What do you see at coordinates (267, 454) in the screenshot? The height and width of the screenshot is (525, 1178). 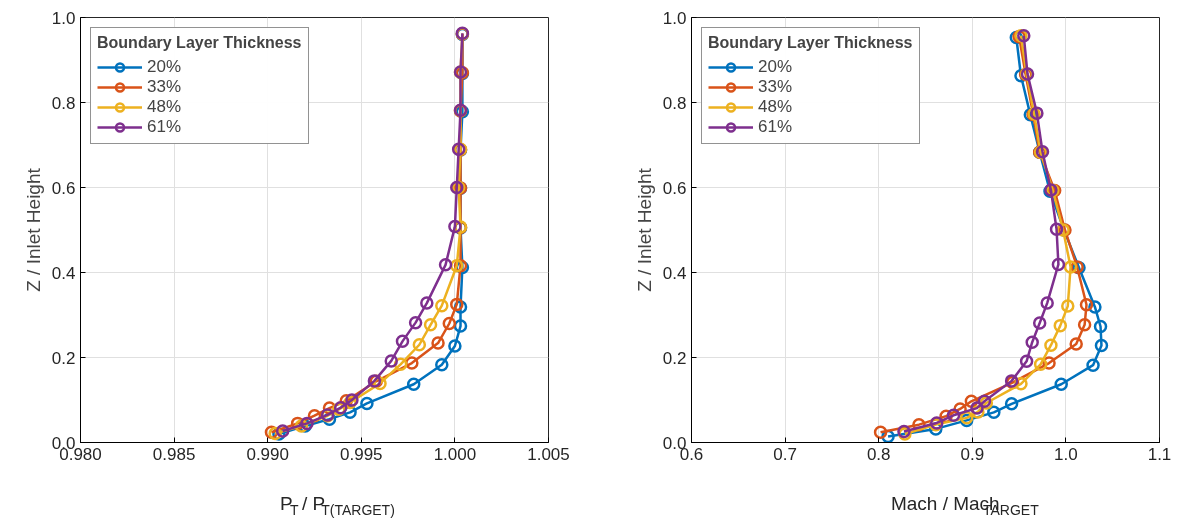 I see `x-tick-label: 0.990` at bounding box center [267, 454].